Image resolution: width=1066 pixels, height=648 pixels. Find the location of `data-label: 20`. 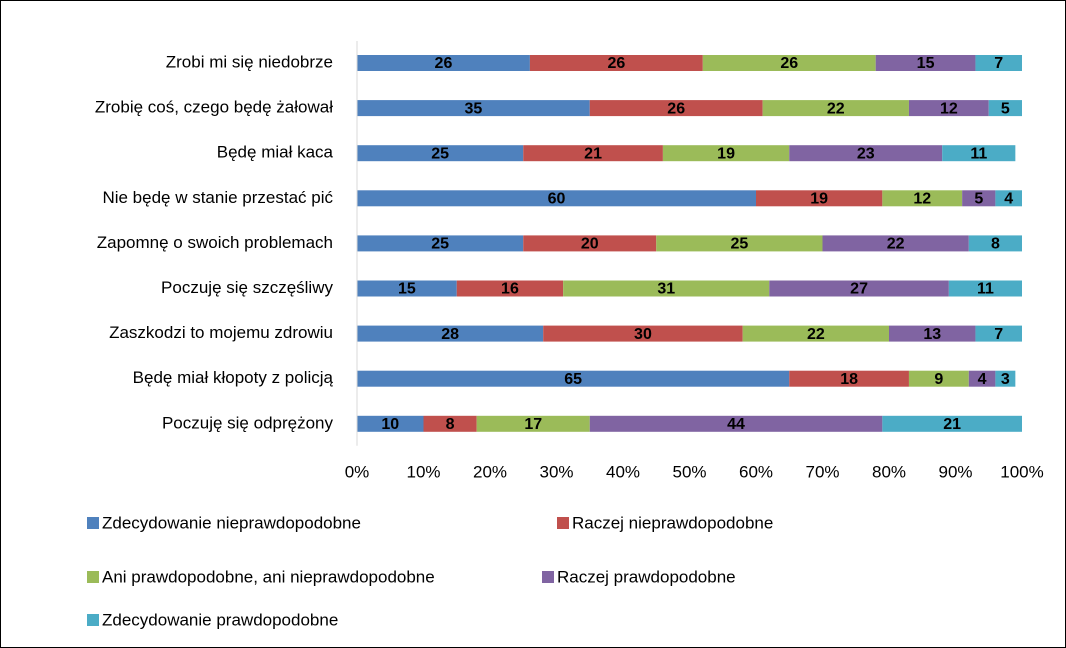

data-label: 20 is located at coordinates (590, 244).